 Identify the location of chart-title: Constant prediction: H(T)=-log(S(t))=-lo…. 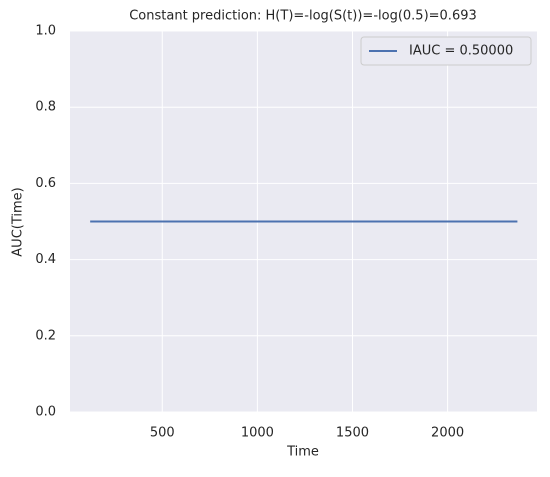
(303, 16).